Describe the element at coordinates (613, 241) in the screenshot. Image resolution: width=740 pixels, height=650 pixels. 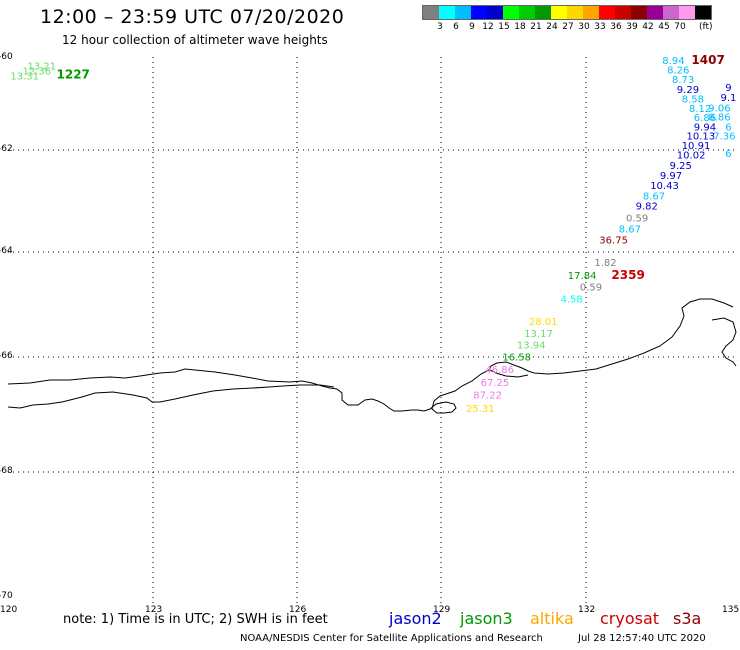
I see `wave-height-label: 36.75` at that location.